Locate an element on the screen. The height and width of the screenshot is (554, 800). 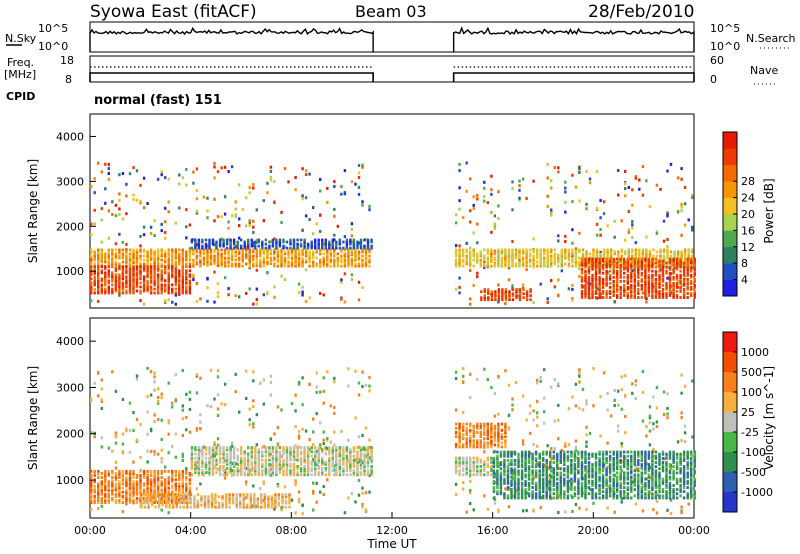
nave-label: Nave is located at coordinates (764, 70).